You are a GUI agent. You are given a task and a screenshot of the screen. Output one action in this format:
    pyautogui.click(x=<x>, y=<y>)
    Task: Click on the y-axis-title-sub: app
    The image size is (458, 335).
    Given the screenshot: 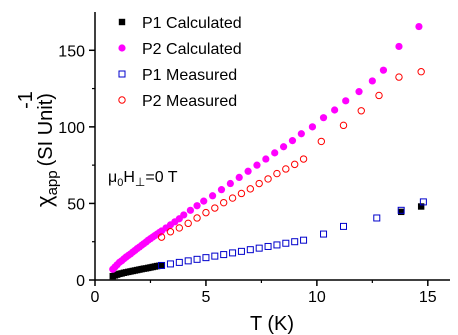 What is the action you would take?
    pyautogui.click(x=52, y=182)
    